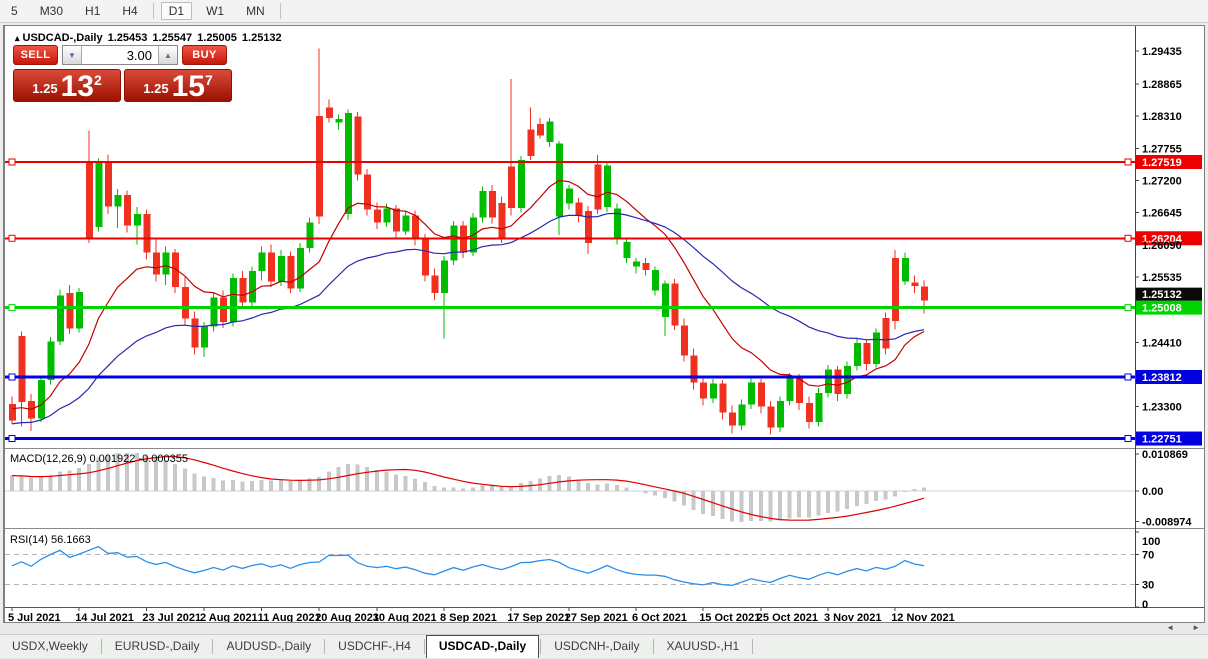  Describe the element at coordinates (703, 646) in the screenshot. I see `chart-tab-xauusd: XAUUSD-,H1` at that location.